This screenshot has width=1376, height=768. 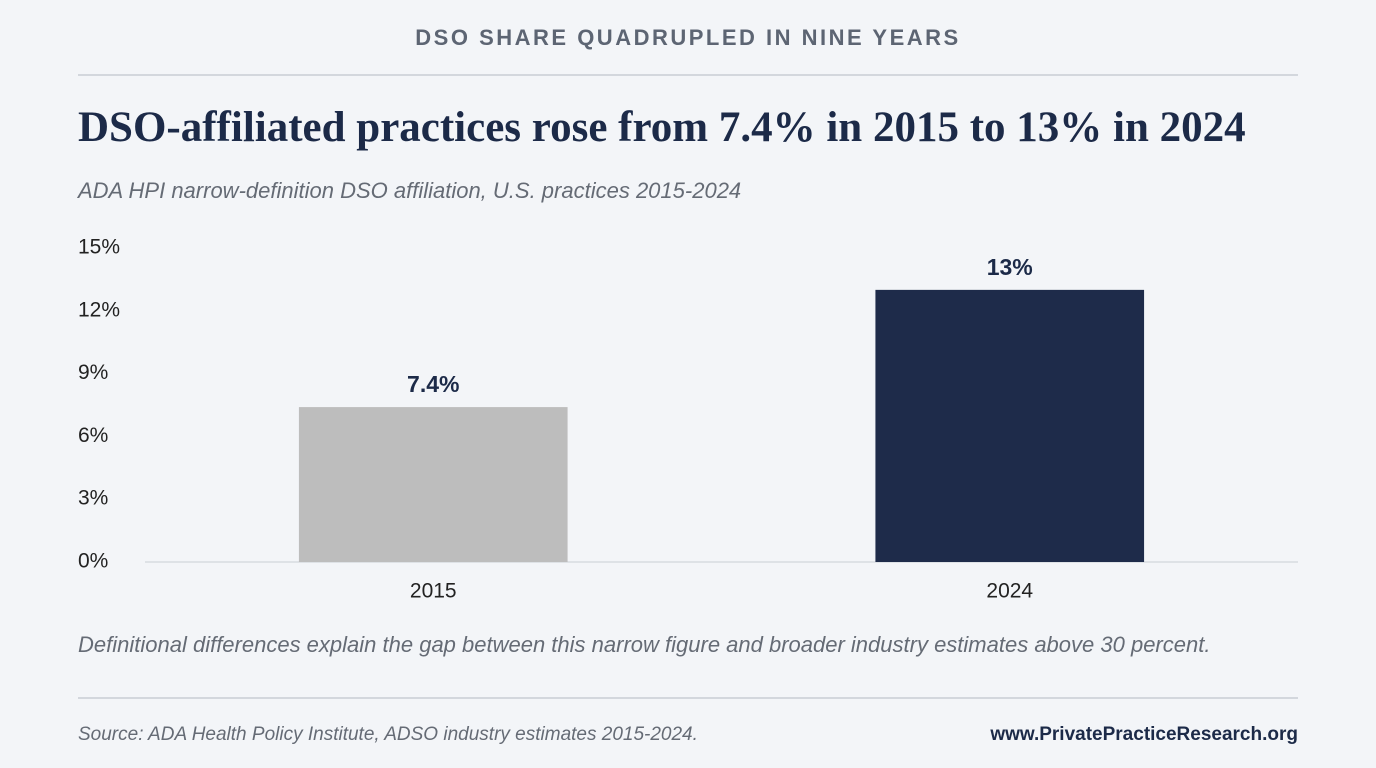 I want to click on y-tick-label: 0%, so click(x=93, y=561).